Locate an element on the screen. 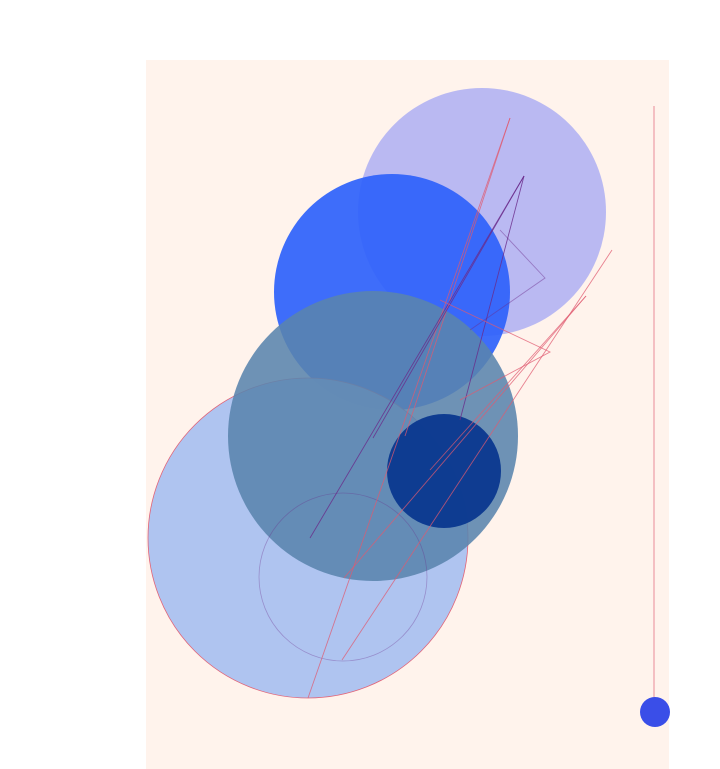  navy-circle is located at coordinates (444, 471).